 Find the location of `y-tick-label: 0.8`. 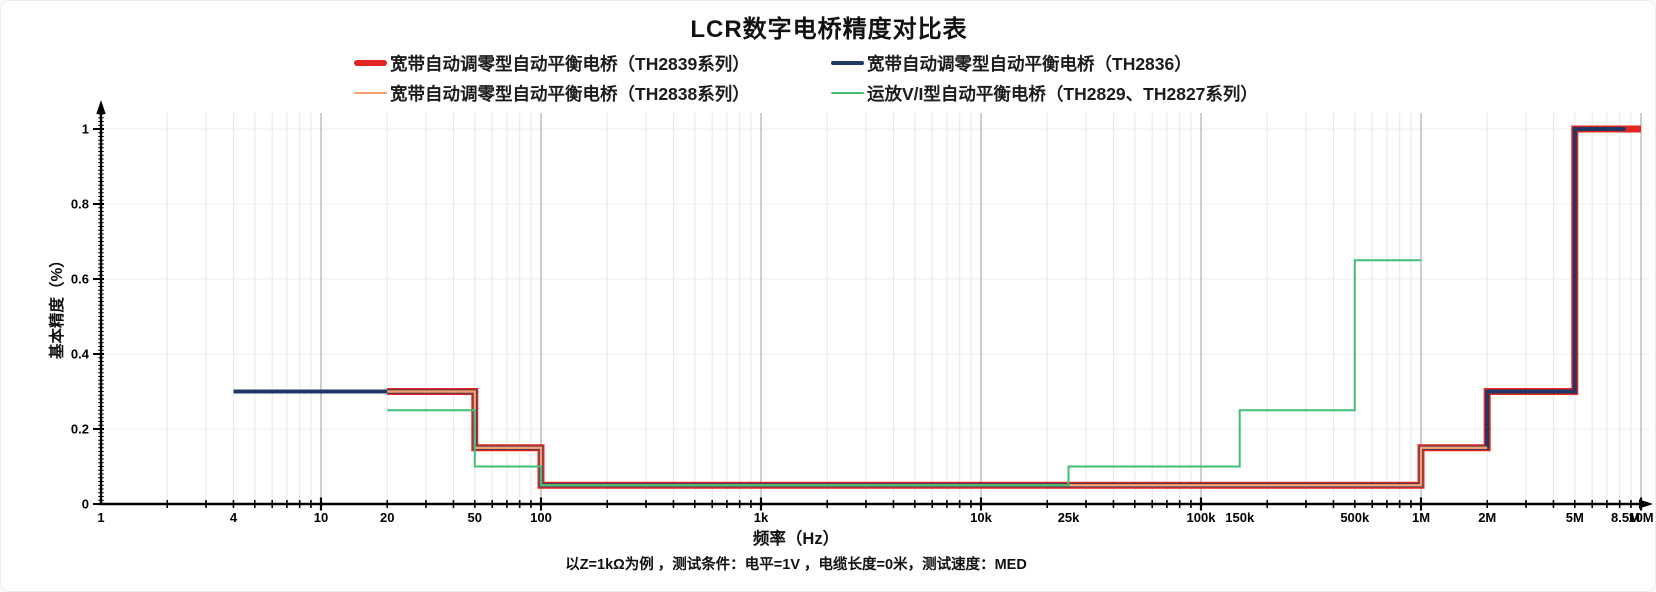

y-tick-label: 0.8 is located at coordinates (80, 204).